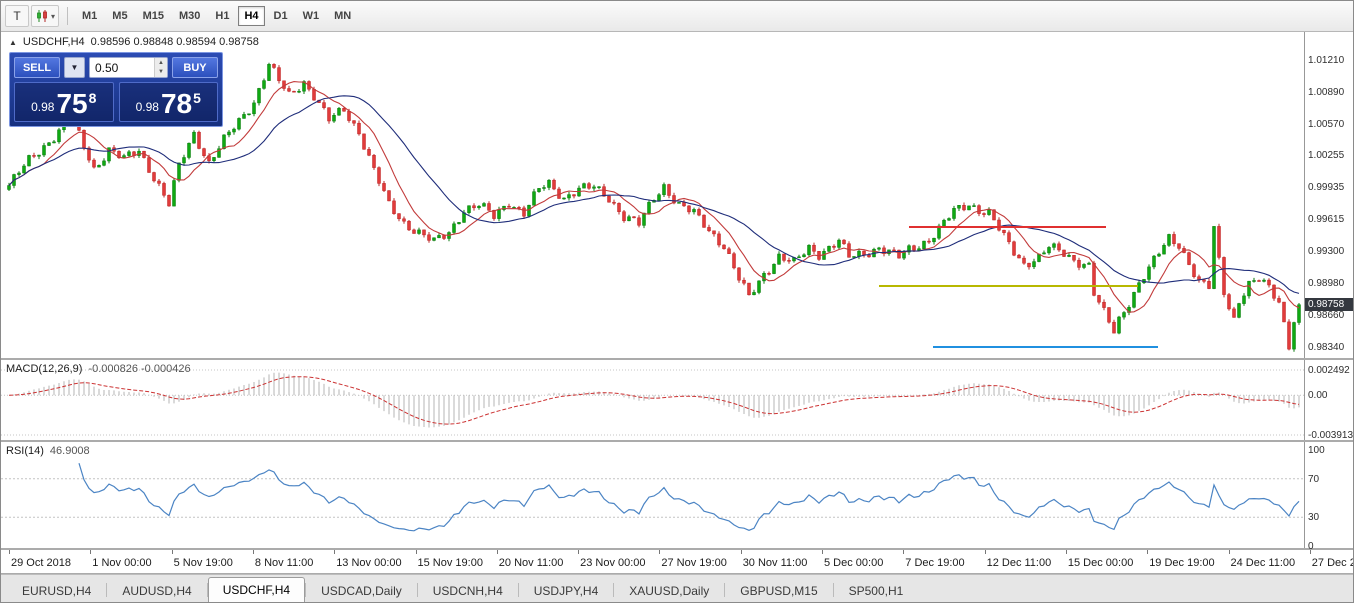 The image size is (1354, 603). Describe the element at coordinates (25, 451) in the screenshot. I see `rsi-name: RSI(14)` at that location.